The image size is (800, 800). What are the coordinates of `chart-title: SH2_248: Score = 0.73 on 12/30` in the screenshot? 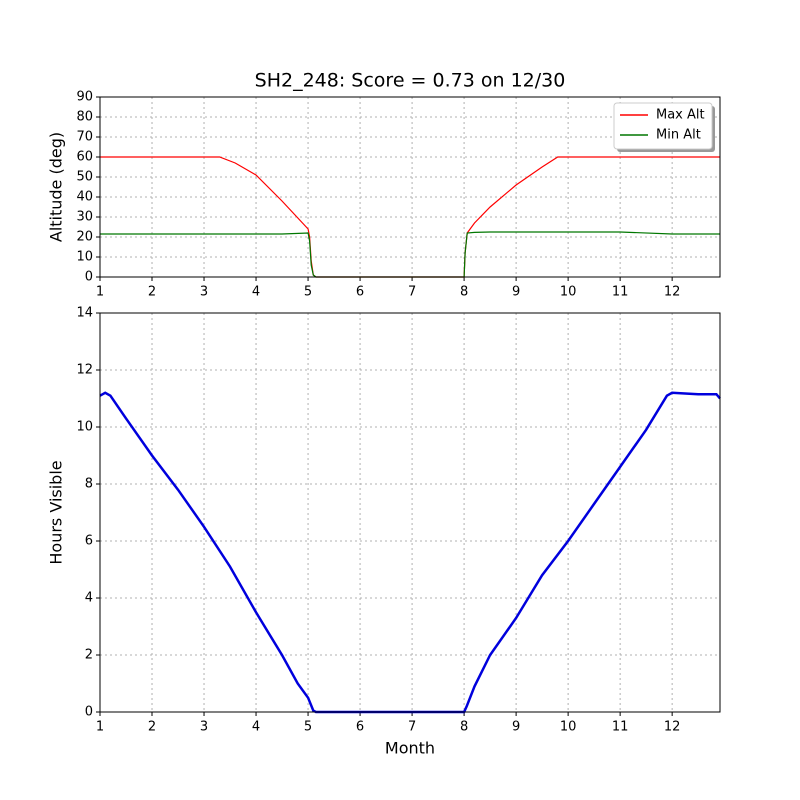 It's located at (410, 81).